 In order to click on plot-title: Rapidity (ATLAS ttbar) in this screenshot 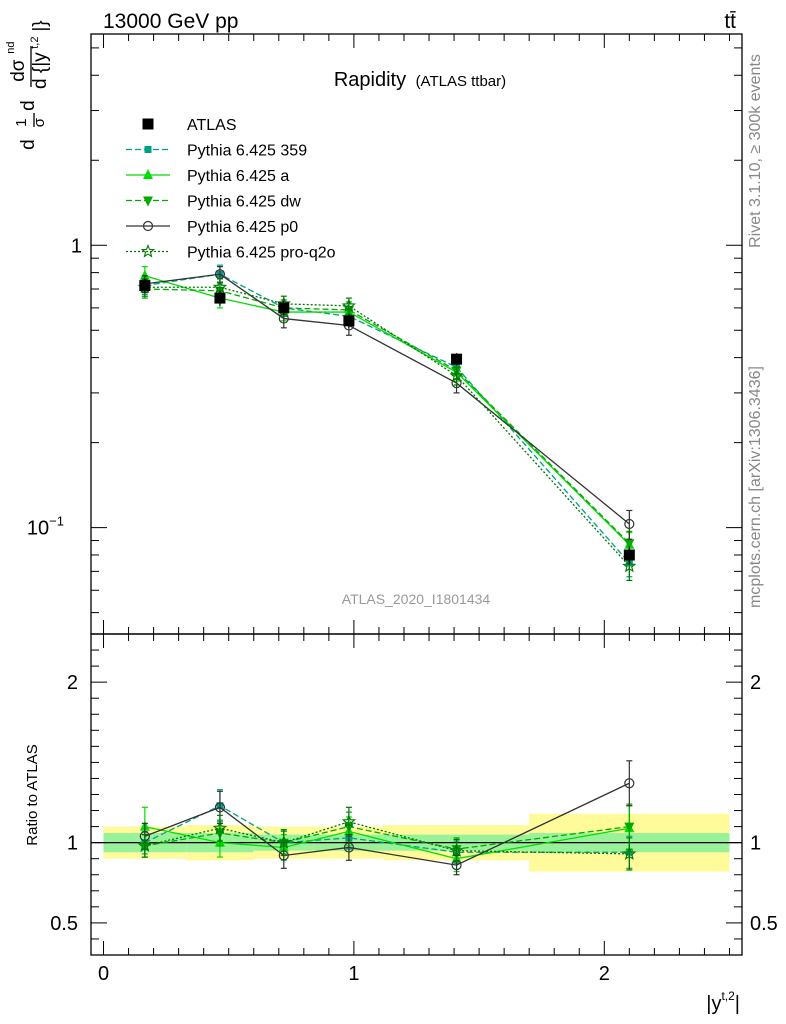, I will do `click(420, 80)`.